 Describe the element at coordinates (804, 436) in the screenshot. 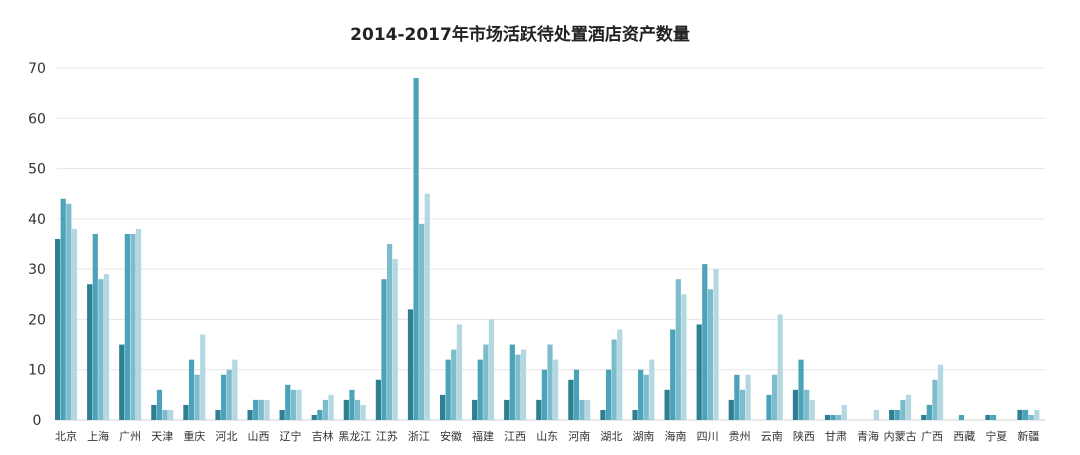

I see `x-category-label: 陕西` at that location.